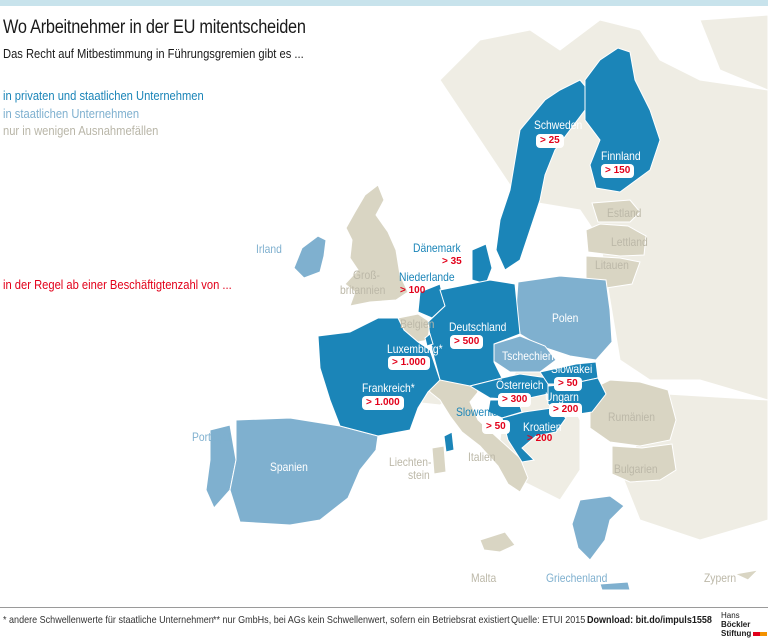  Describe the element at coordinates (439, 460) in the screenshot. I see `country-sardinien` at that location.